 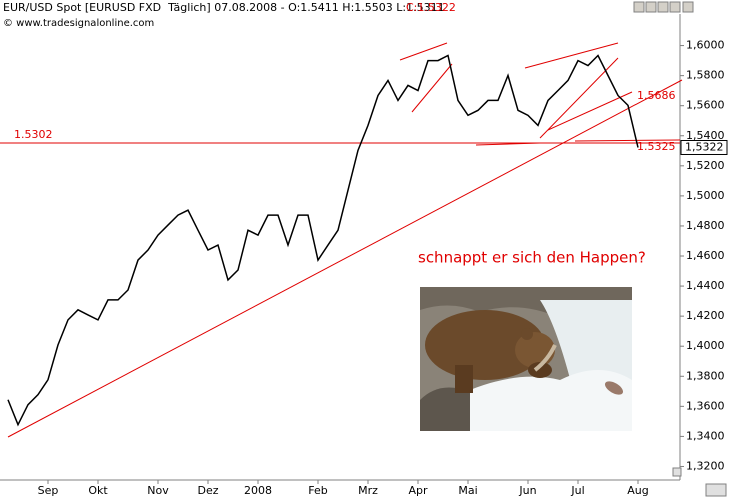 What do you see at coordinates (705, 135) in the screenshot?
I see `y-tick-label: 1,5400` at bounding box center [705, 135].